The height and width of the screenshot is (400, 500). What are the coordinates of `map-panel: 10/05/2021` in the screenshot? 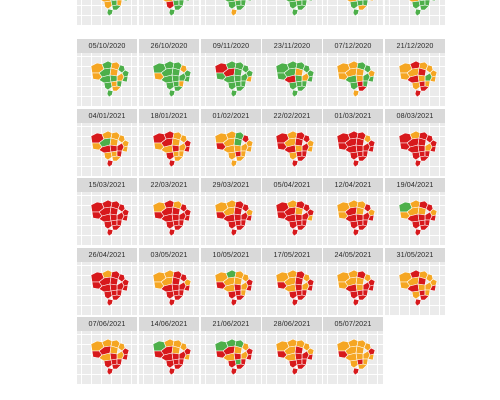 It's located at (231, 281).